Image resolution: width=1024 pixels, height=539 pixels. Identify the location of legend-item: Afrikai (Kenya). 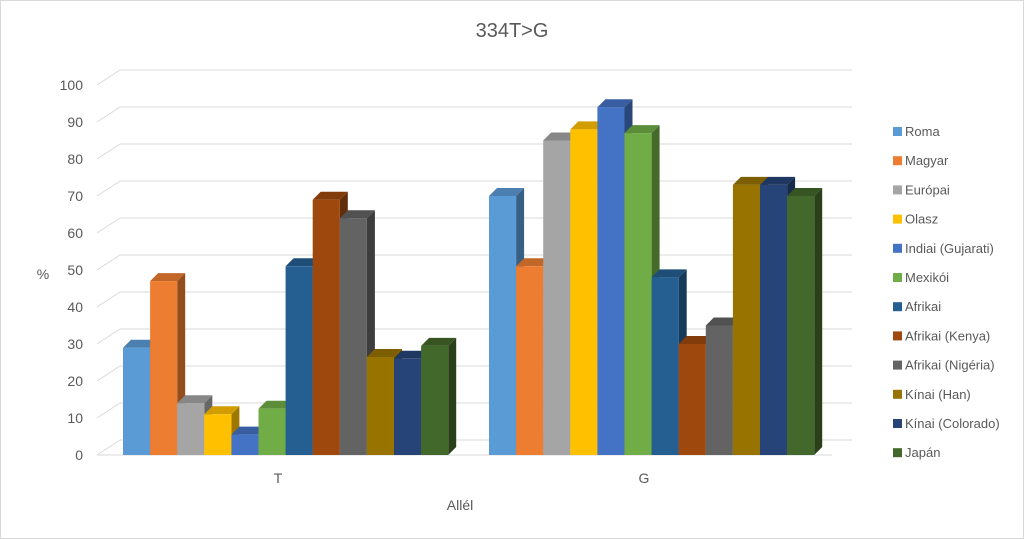
(941, 335).